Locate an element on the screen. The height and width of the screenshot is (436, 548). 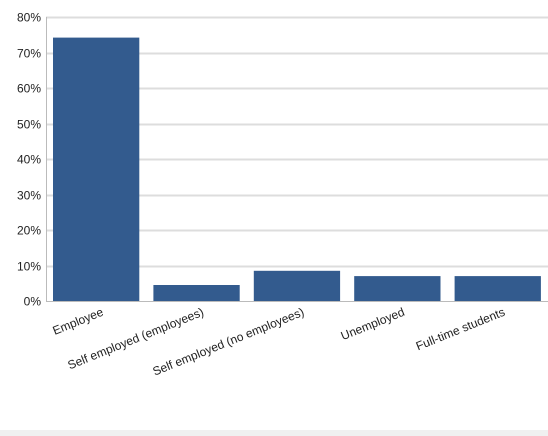
y-tick-label: 20% is located at coordinates (29, 231).